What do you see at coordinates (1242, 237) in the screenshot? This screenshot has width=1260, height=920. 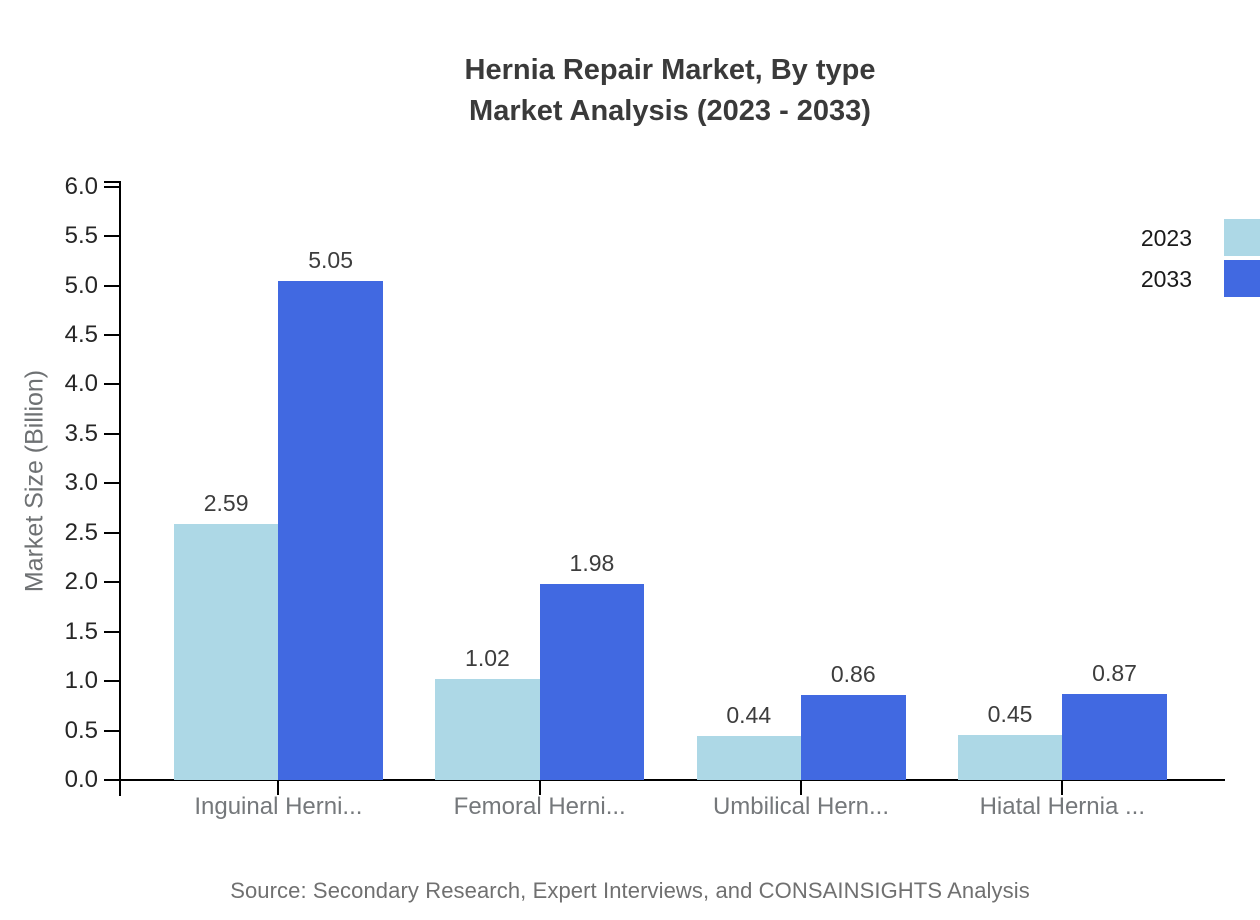 I see `legend-swatch-2023` at bounding box center [1242, 237].